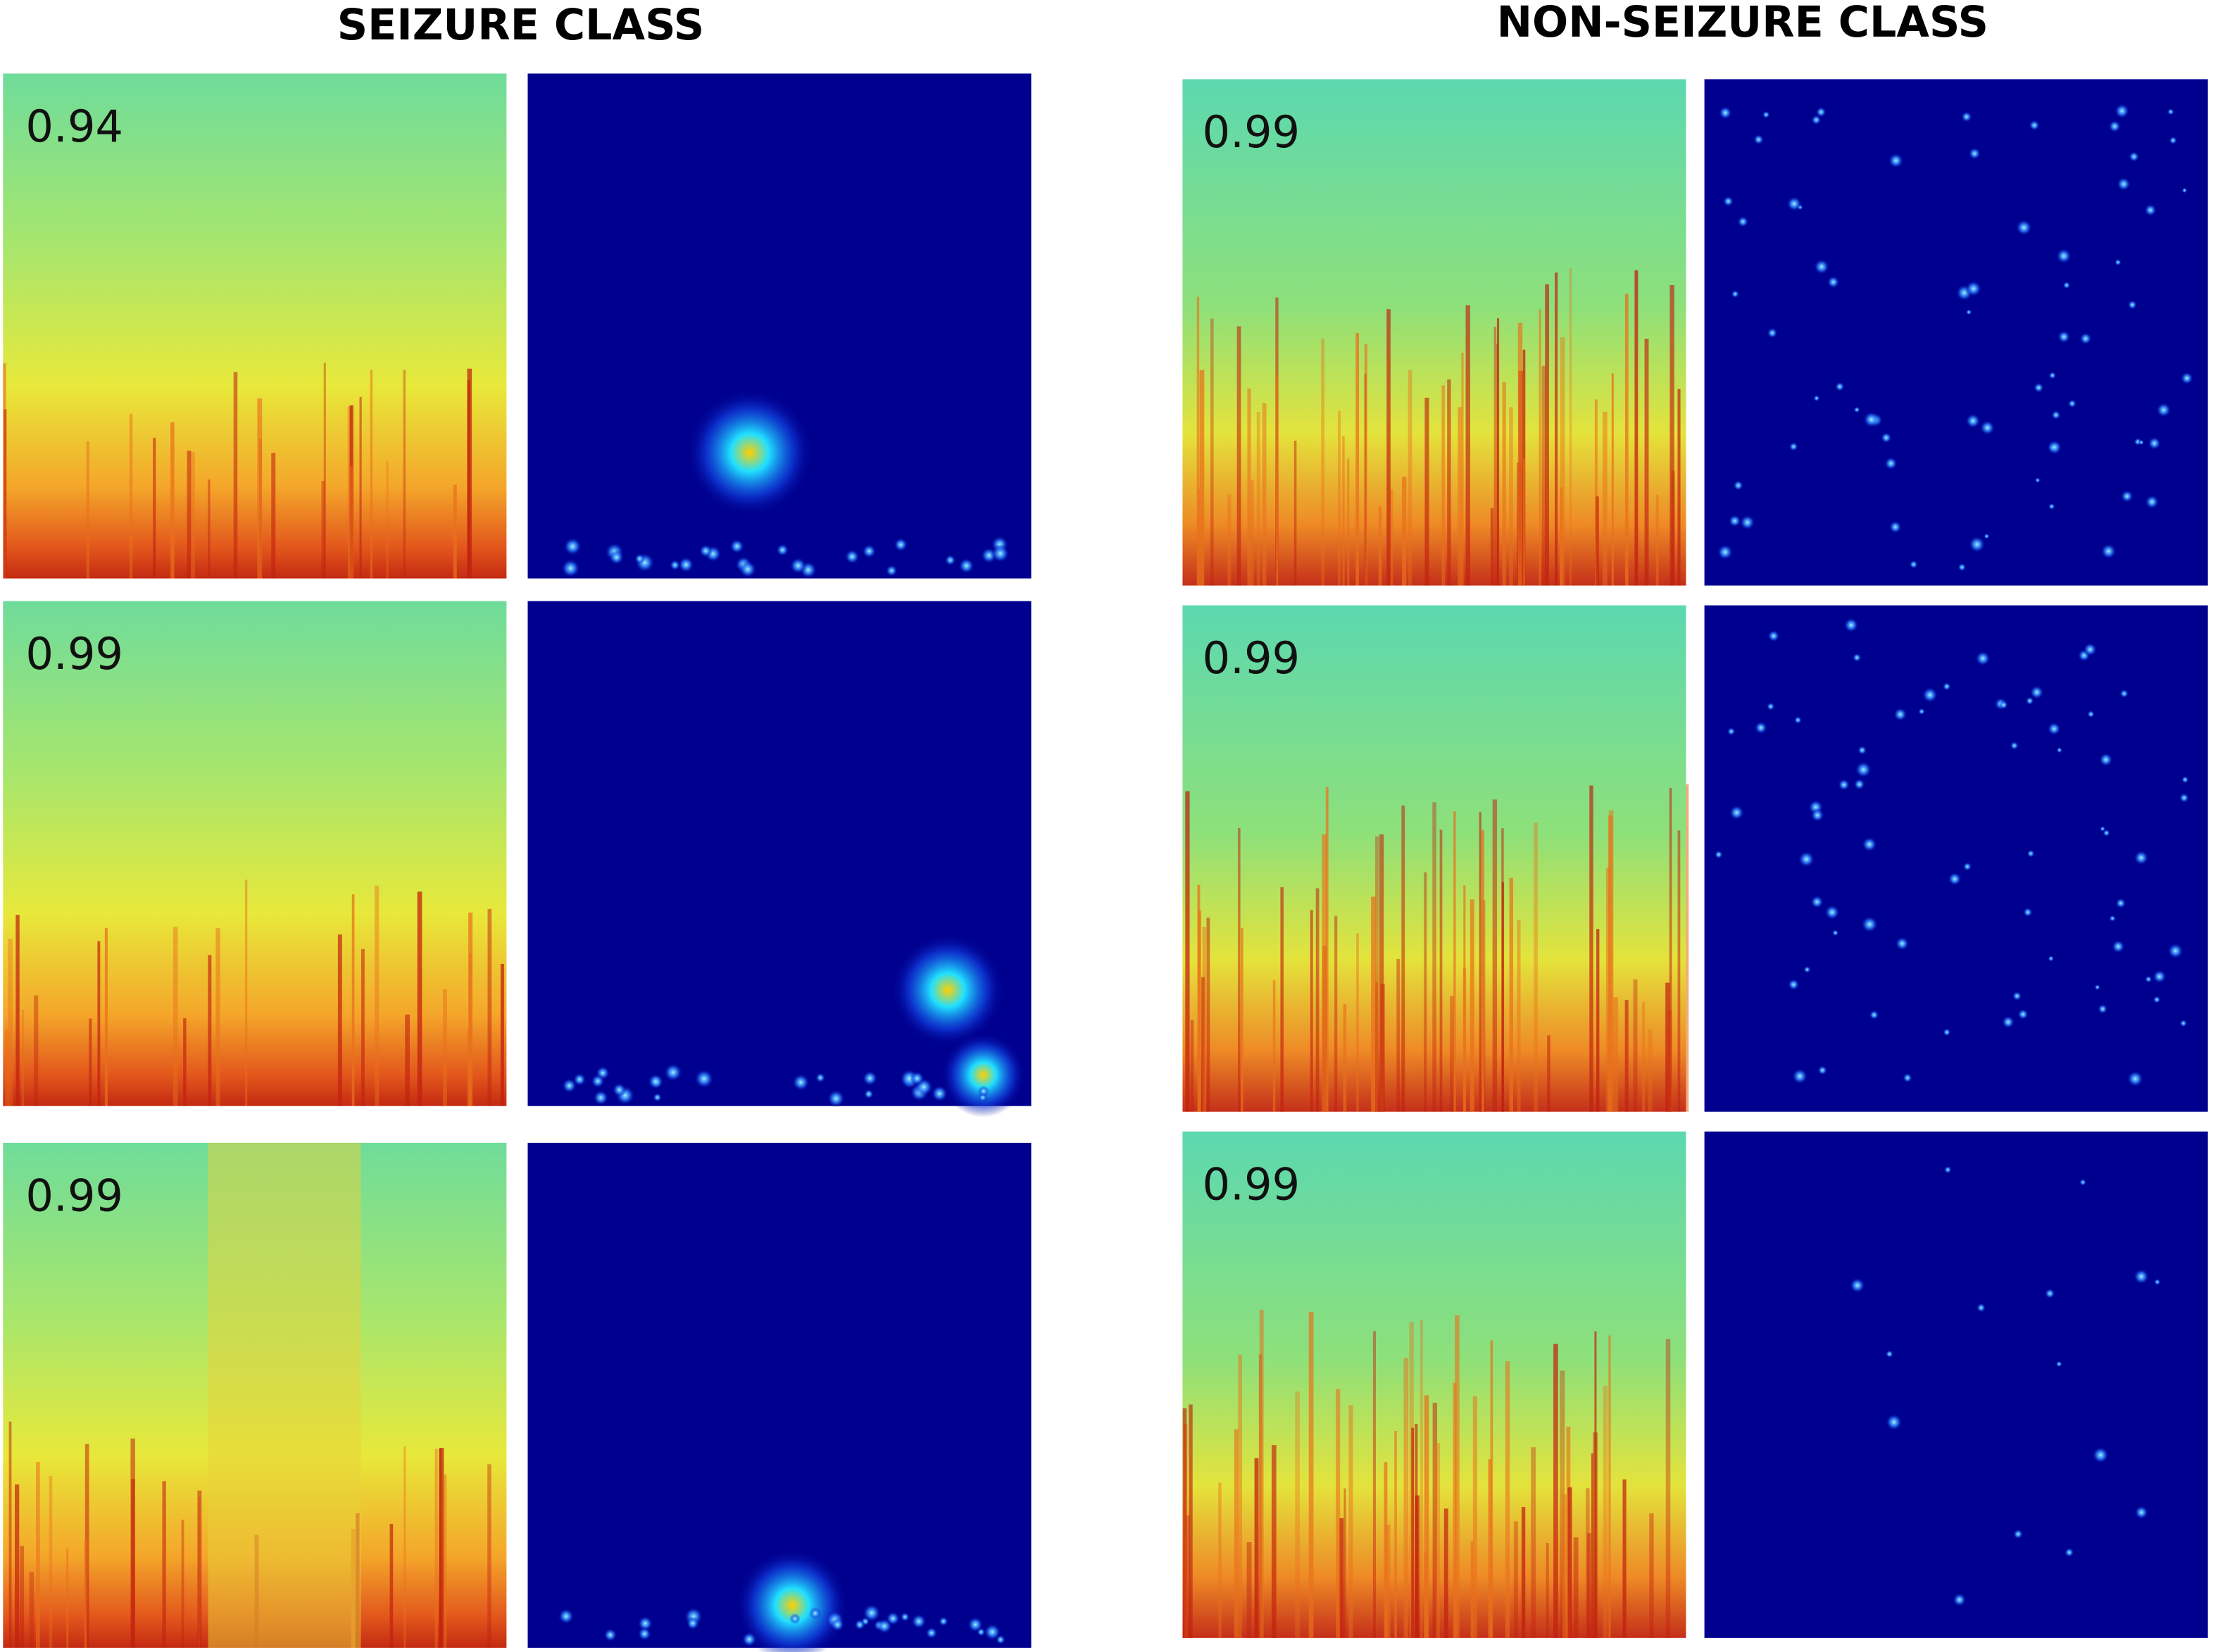  I want to click on saliency-map, so click(1956, 1384).